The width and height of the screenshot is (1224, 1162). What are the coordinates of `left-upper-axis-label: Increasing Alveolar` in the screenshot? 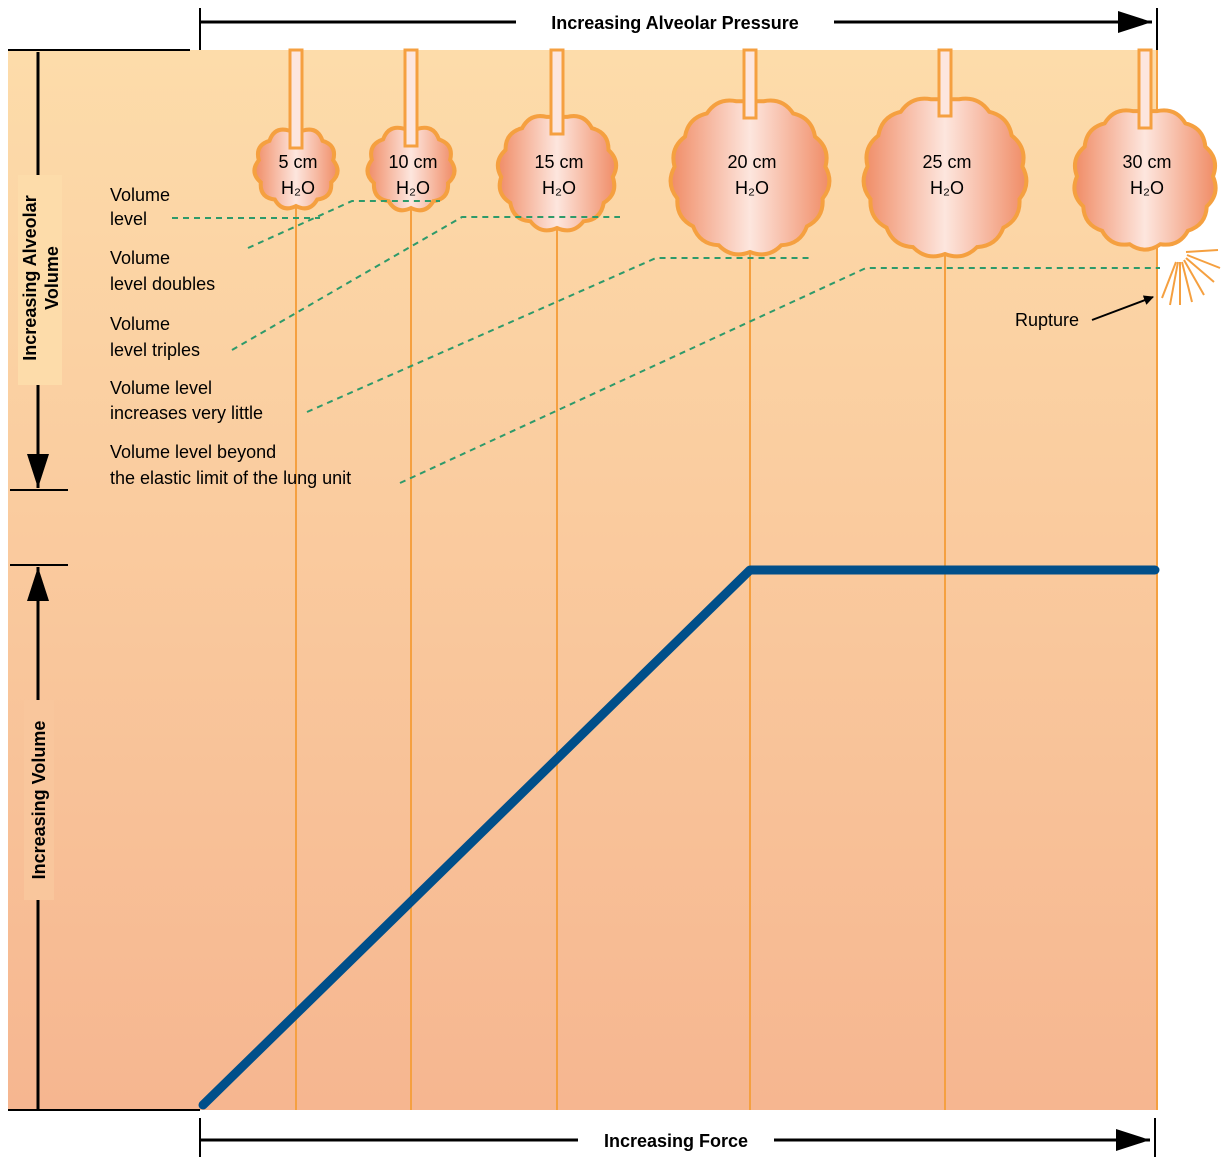 It's located at (30, 277).